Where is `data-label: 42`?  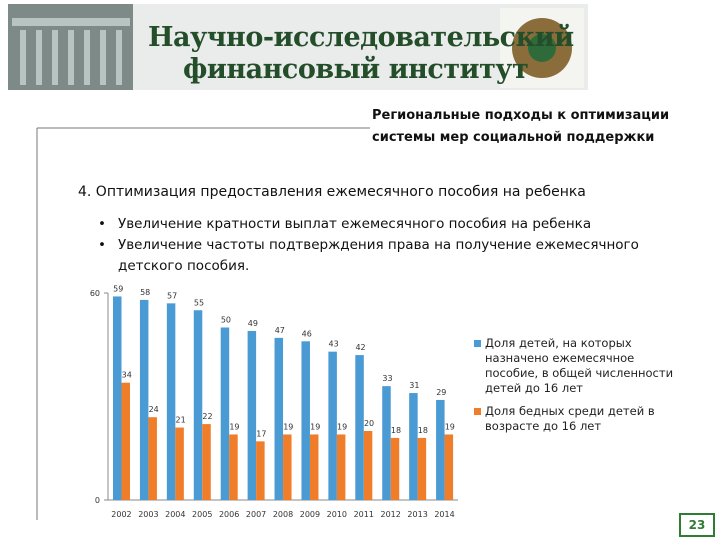
data-label: 42 is located at coordinates (360, 347).